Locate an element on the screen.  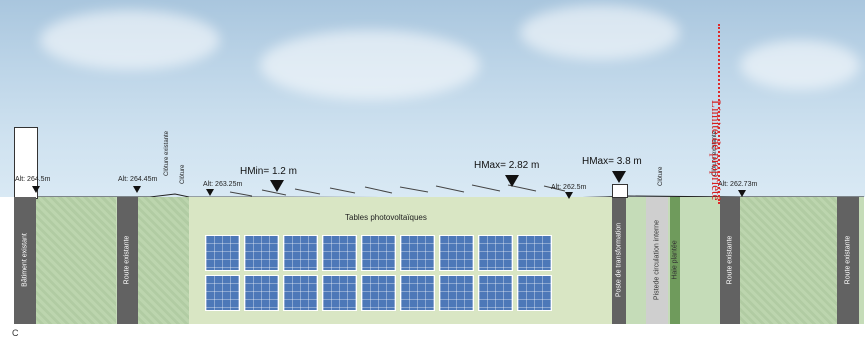
corner-letter: C is located at coordinates (15, 333).